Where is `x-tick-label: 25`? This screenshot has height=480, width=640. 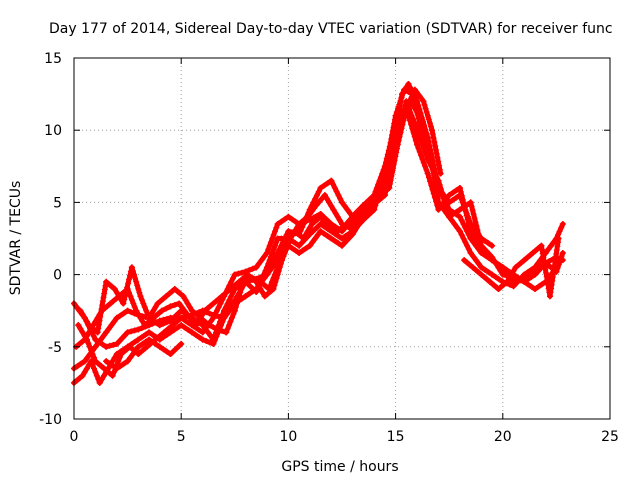 x-tick-label: 25 is located at coordinates (610, 437).